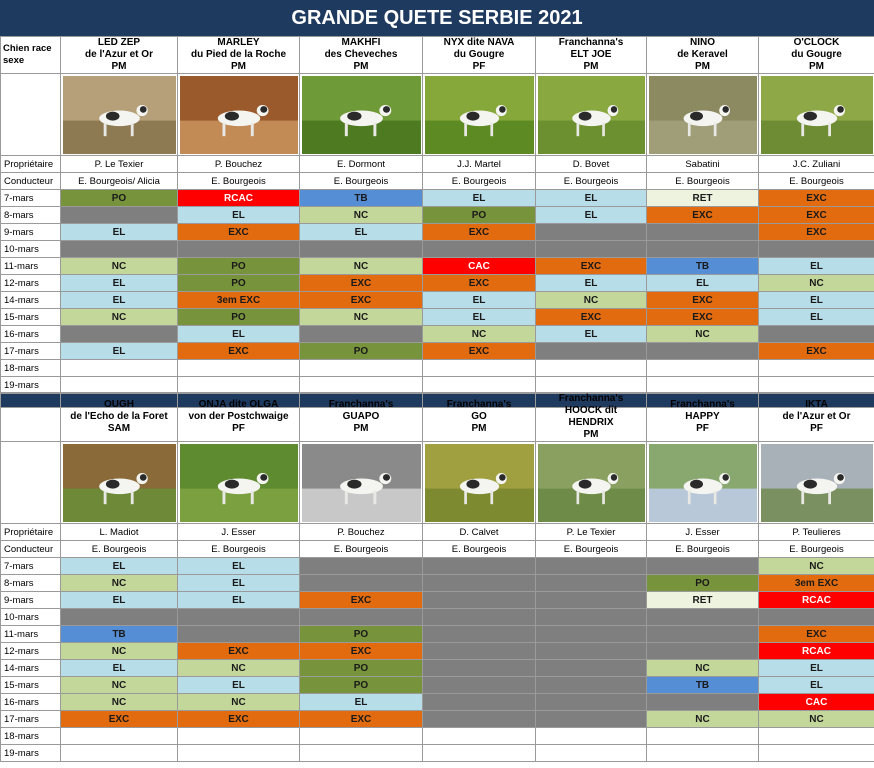 Image resolution: width=874 pixels, height=768 pixels. Describe the element at coordinates (30, 634) in the screenshot. I see `date-cell: 11-mars` at that location.